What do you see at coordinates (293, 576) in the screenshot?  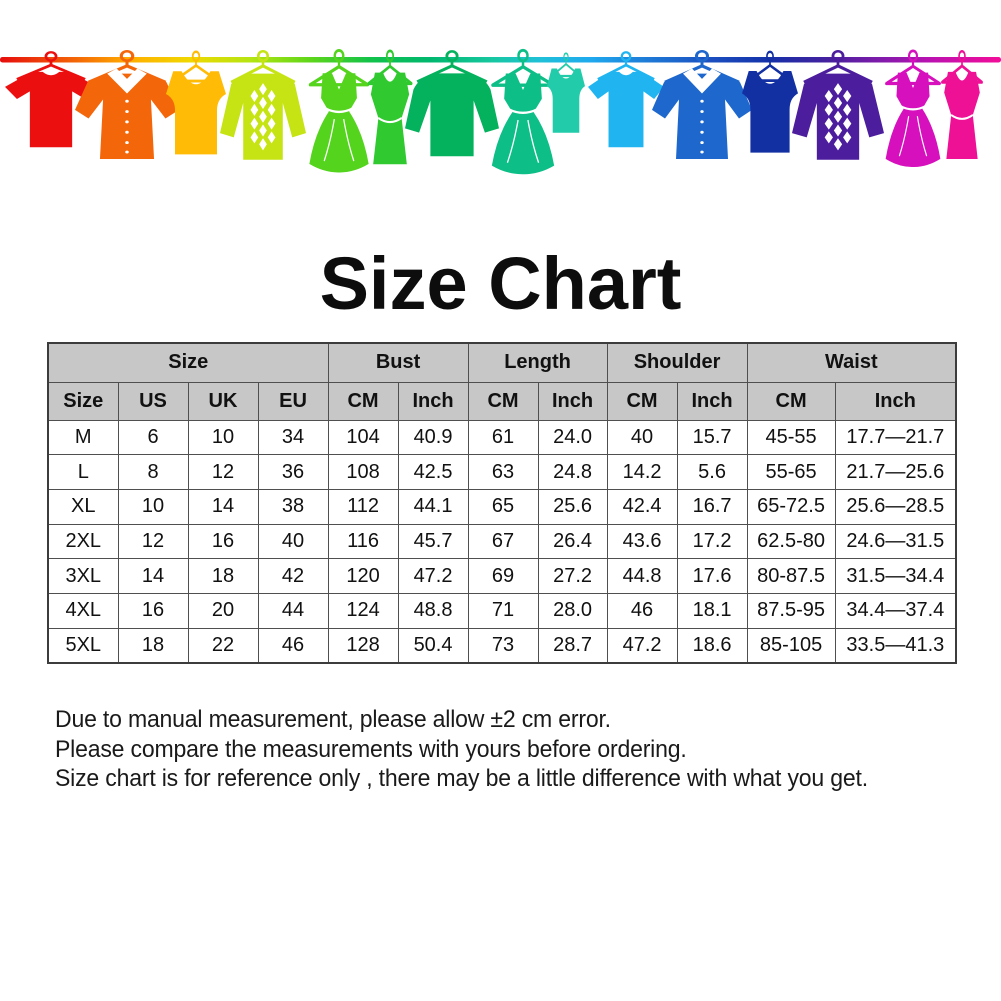 I see `table-cell: 42` at bounding box center [293, 576].